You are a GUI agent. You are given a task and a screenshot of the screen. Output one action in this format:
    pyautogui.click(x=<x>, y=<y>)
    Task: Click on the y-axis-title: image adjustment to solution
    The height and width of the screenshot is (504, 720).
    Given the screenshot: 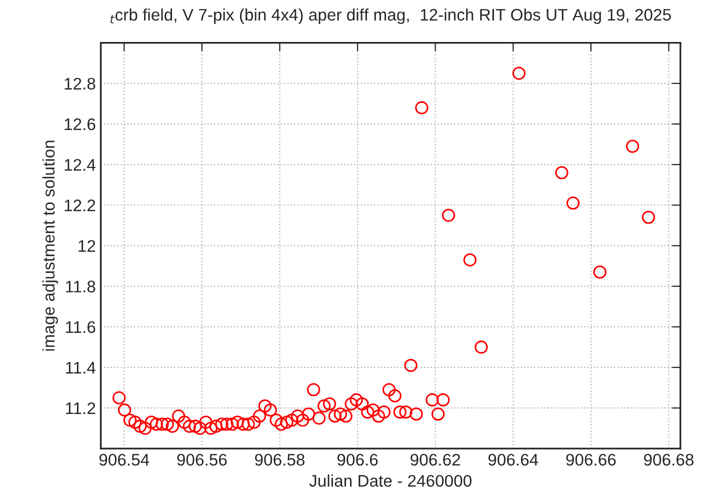 What is the action you would take?
    pyautogui.click(x=50, y=245)
    